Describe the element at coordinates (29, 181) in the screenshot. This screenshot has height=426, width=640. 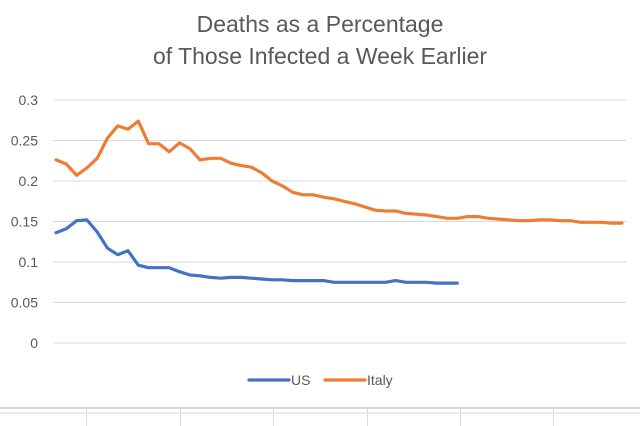
I see `y-tick-label: 0.2` at that location.